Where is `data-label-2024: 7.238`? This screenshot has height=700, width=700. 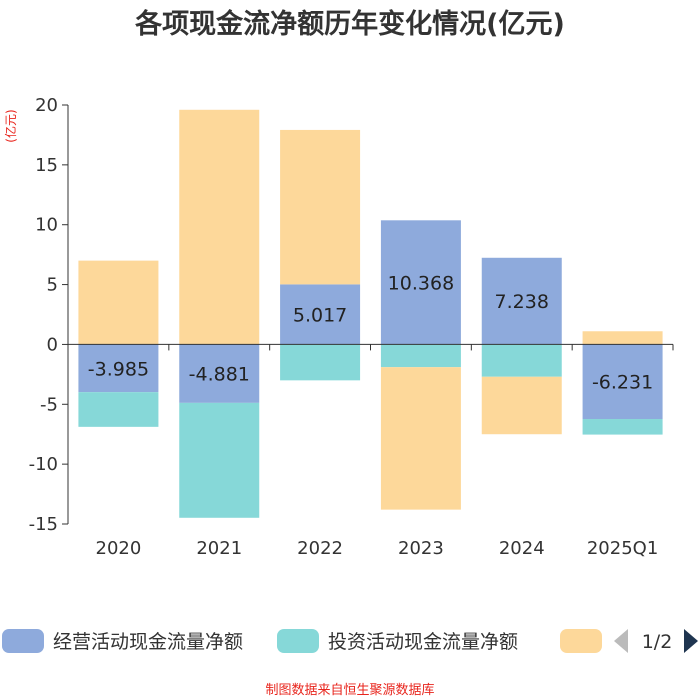
data-label-2024: 7.238 is located at coordinates (522, 302).